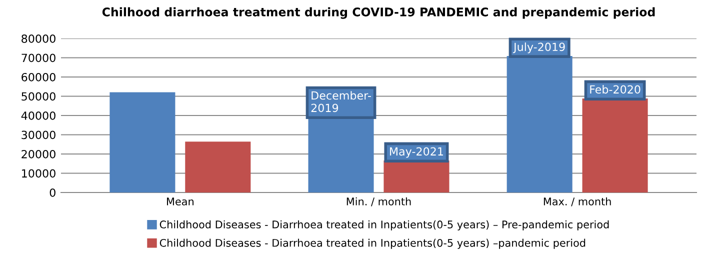  Describe the element at coordinates (39, 38) in the screenshot. I see `y-tick-label: 80000` at that location.